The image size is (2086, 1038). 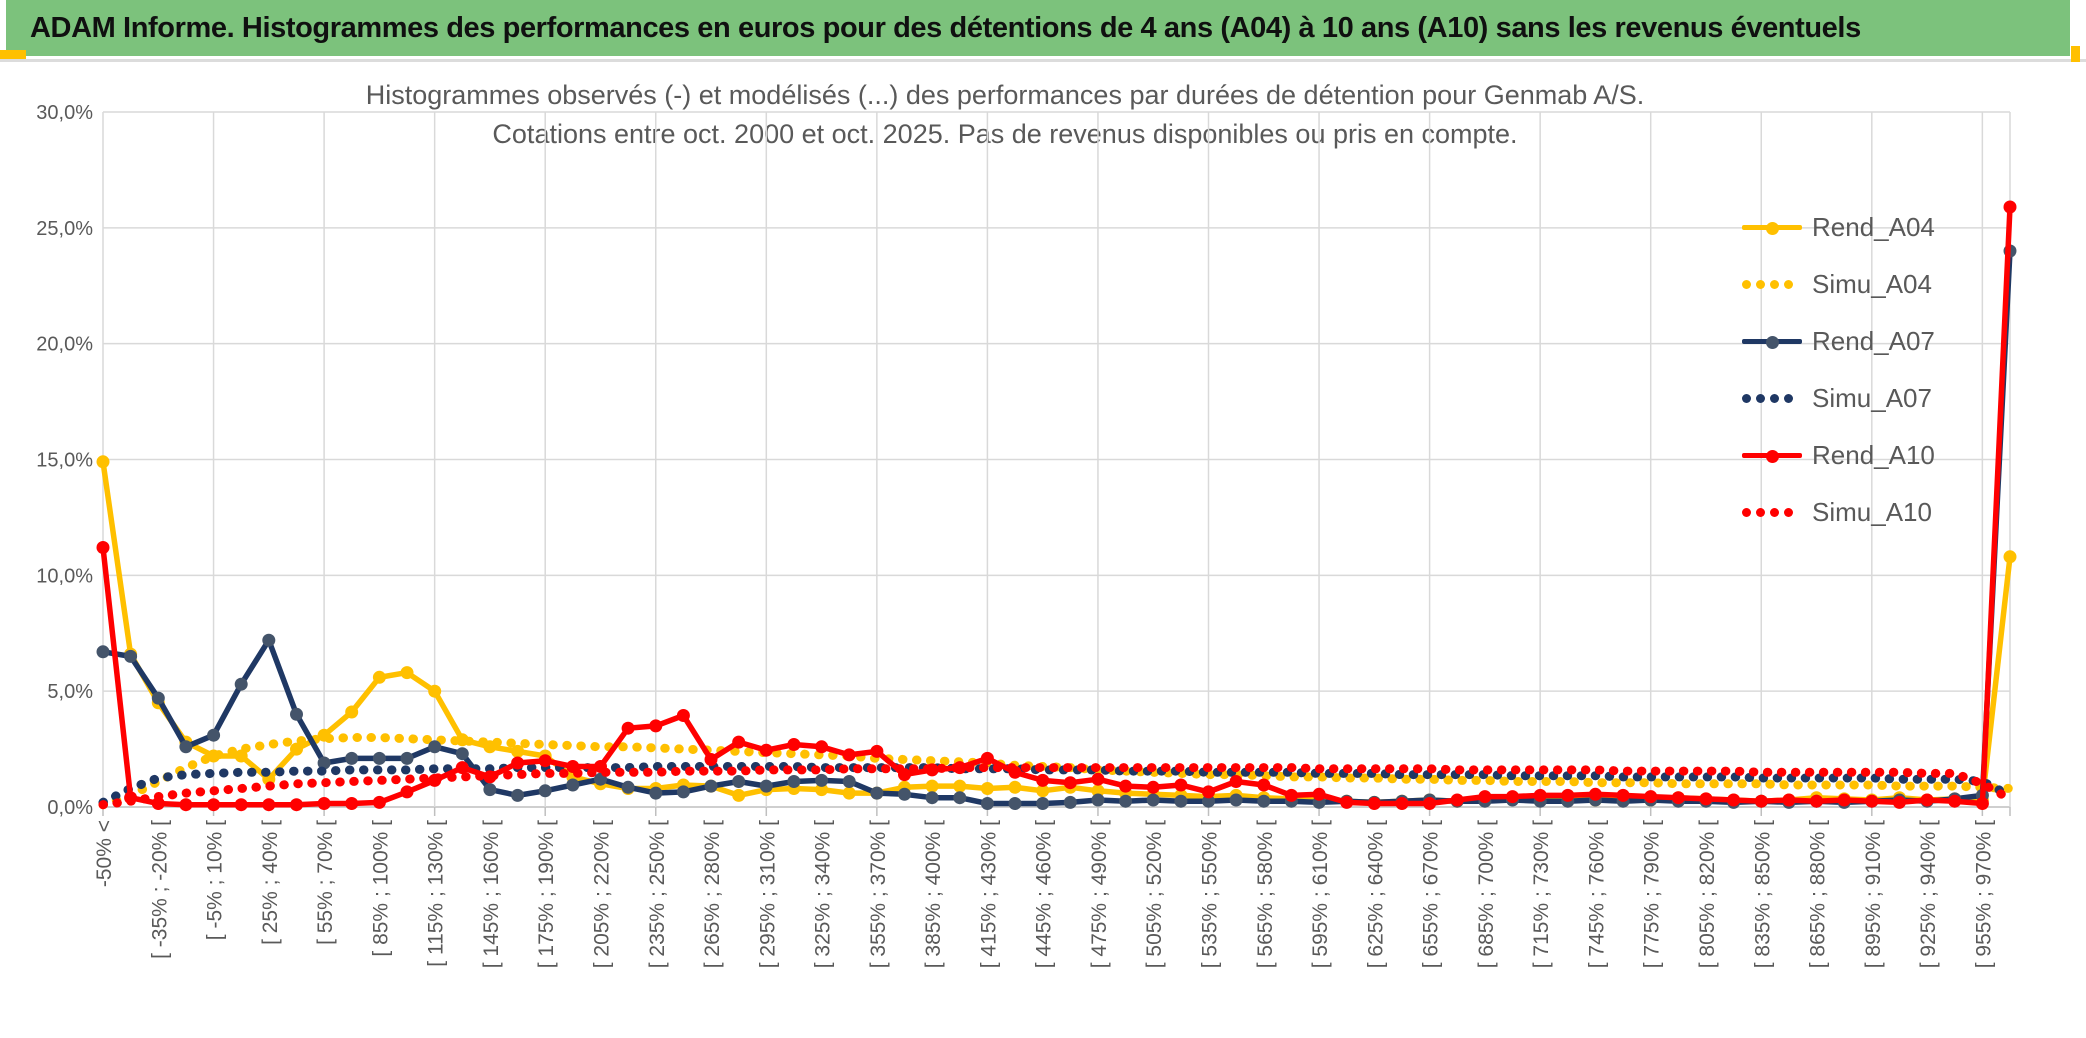 I want to click on legend-item-Simu_A04: Simu_A04, so click(x=1838, y=284).